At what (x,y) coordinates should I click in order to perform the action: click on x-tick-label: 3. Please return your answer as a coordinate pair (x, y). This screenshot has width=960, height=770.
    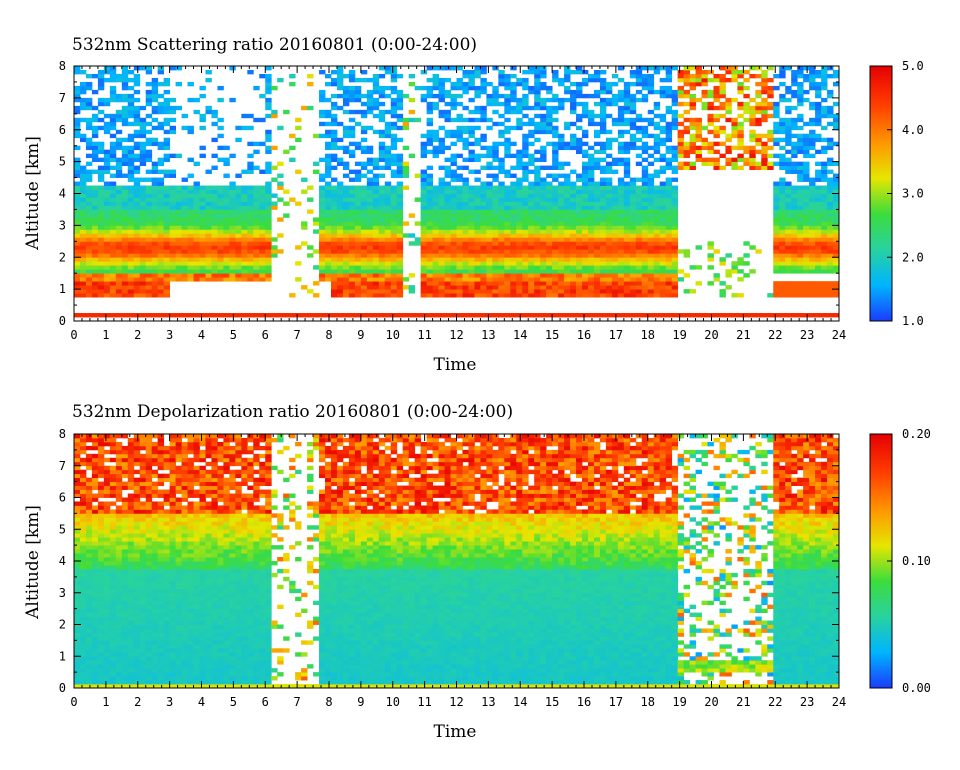
    Looking at the image, I should click on (169, 335).